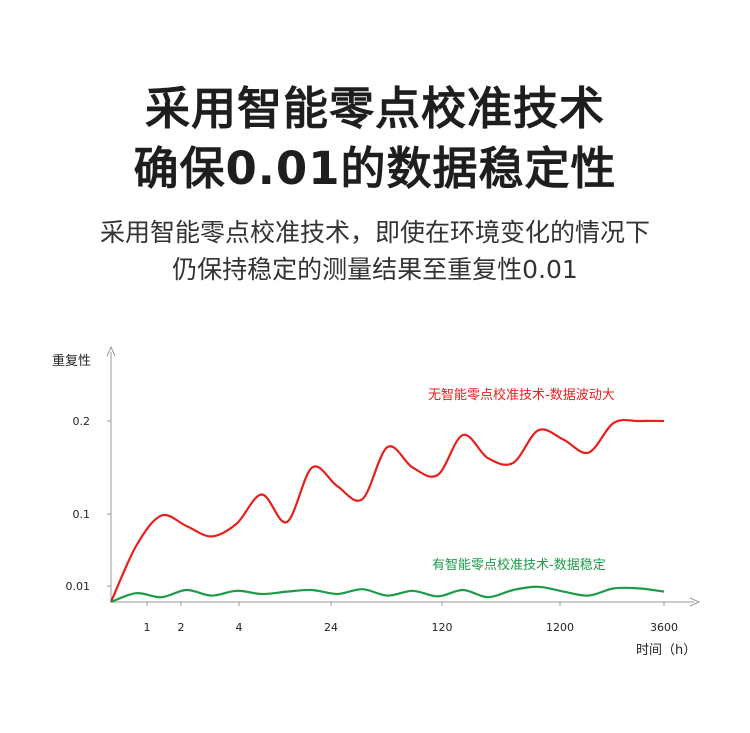  Describe the element at coordinates (519, 565) in the screenshot. I see `series-label-calibrated: 有智能零点校准技术-数据稳定` at that location.